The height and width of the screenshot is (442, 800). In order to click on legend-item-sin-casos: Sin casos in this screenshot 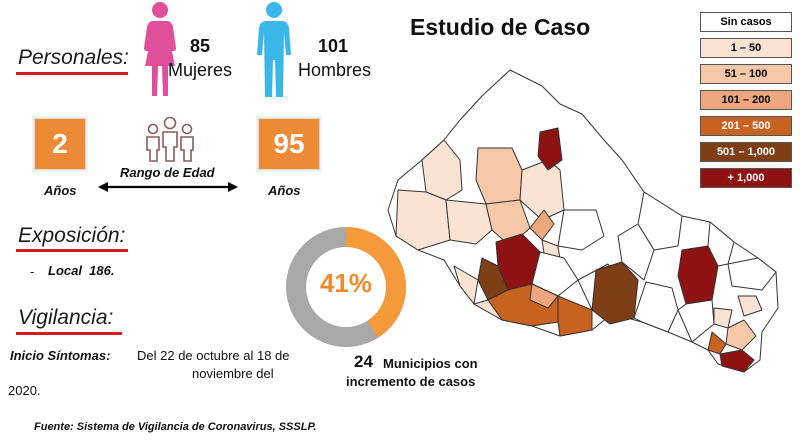, I will do `click(746, 22)`.